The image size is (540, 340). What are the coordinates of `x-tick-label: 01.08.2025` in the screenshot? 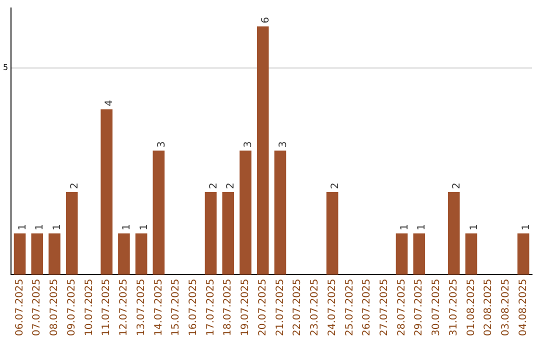 It's located at (471, 307).